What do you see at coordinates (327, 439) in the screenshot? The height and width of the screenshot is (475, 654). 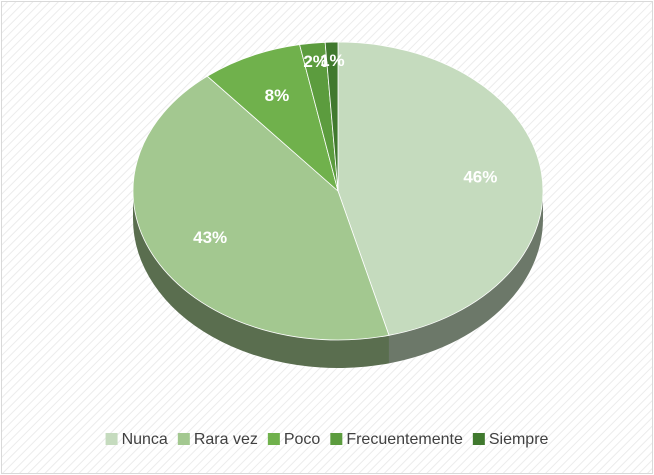 I see `legend: Nunca Rara vez Poco Frecuentemente Siempre` at bounding box center [327, 439].